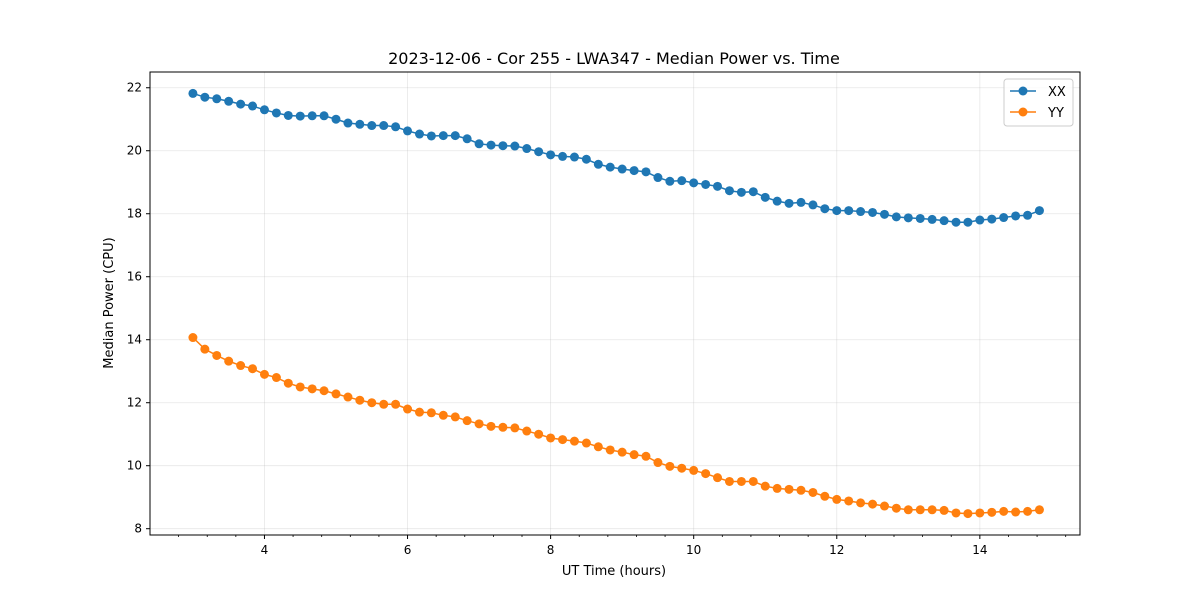  Describe the element at coordinates (134, 340) in the screenshot. I see `y-tick-label: 14` at that location.